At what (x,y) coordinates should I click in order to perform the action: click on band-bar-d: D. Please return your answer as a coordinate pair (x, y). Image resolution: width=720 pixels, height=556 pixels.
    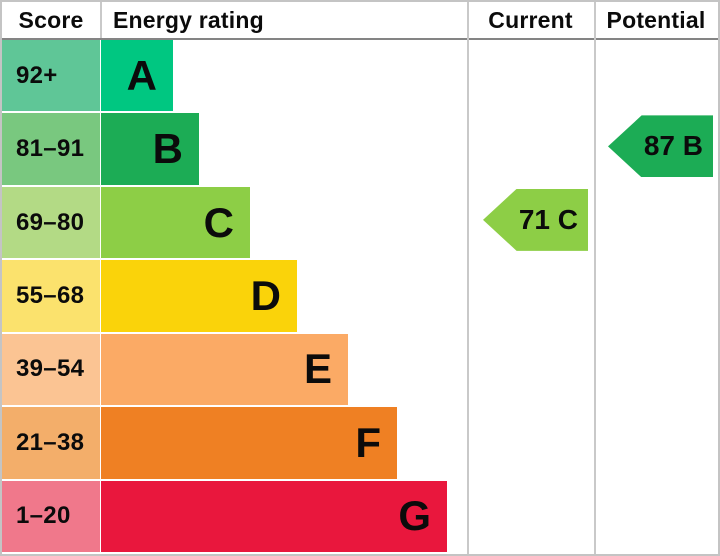
    Looking at the image, I should click on (199, 296).